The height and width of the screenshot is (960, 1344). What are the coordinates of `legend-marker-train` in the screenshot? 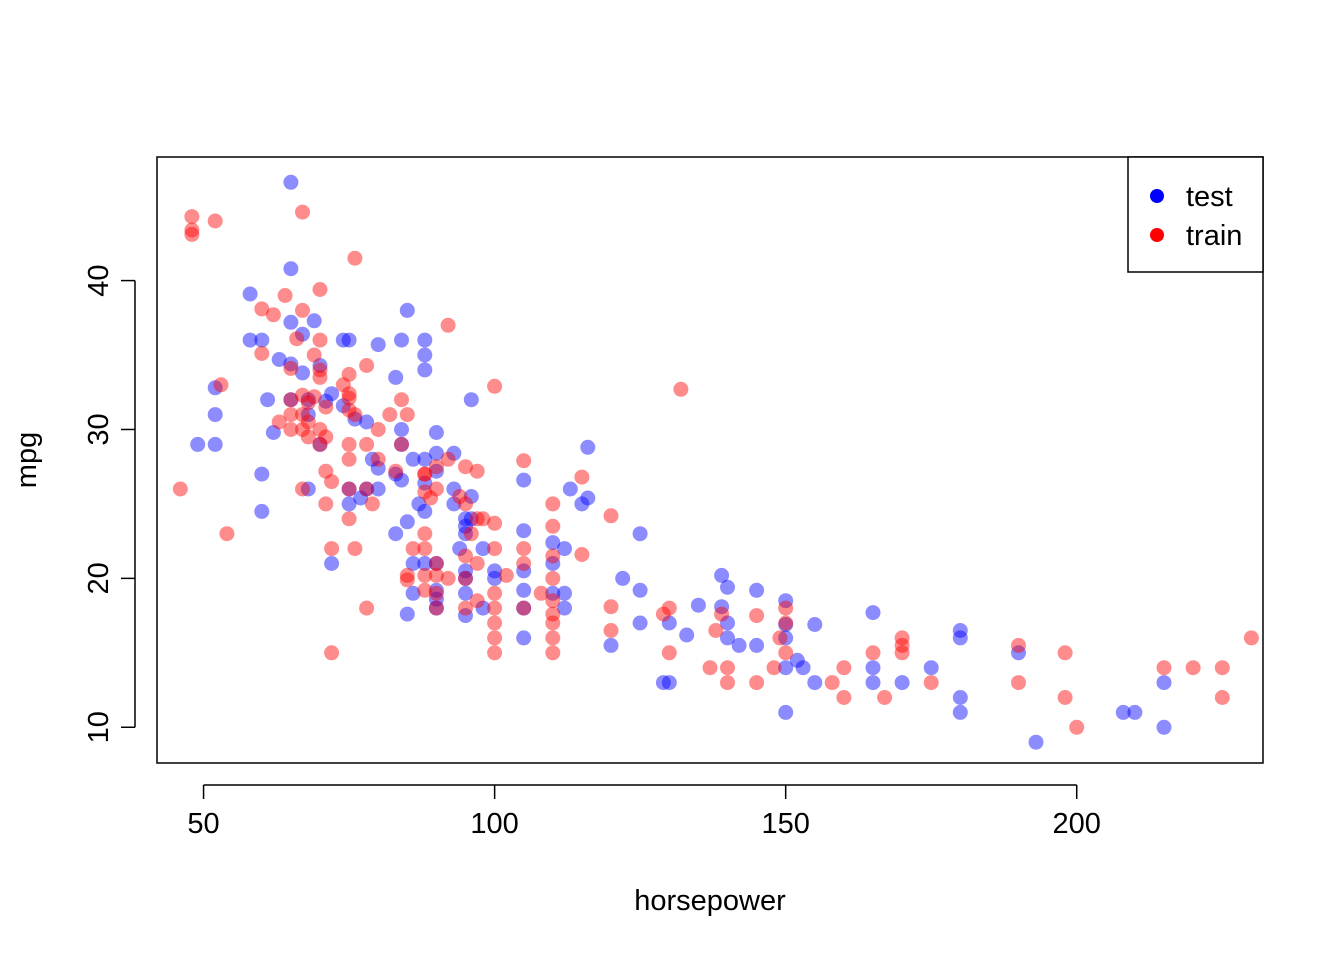 It's located at (1157, 235).